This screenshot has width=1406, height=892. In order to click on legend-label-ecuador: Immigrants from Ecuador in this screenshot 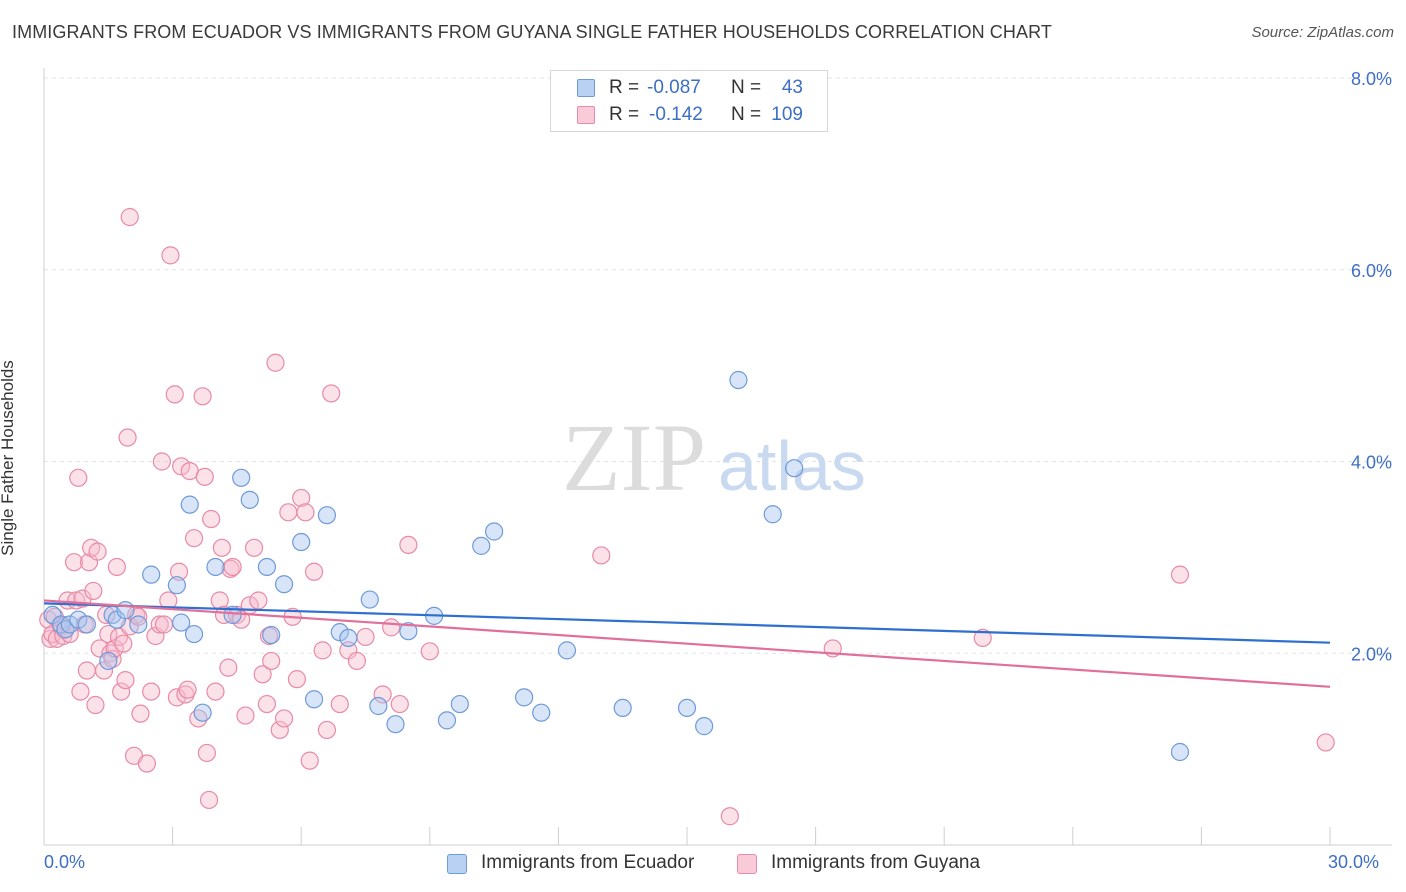, I will do `click(588, 862)`.